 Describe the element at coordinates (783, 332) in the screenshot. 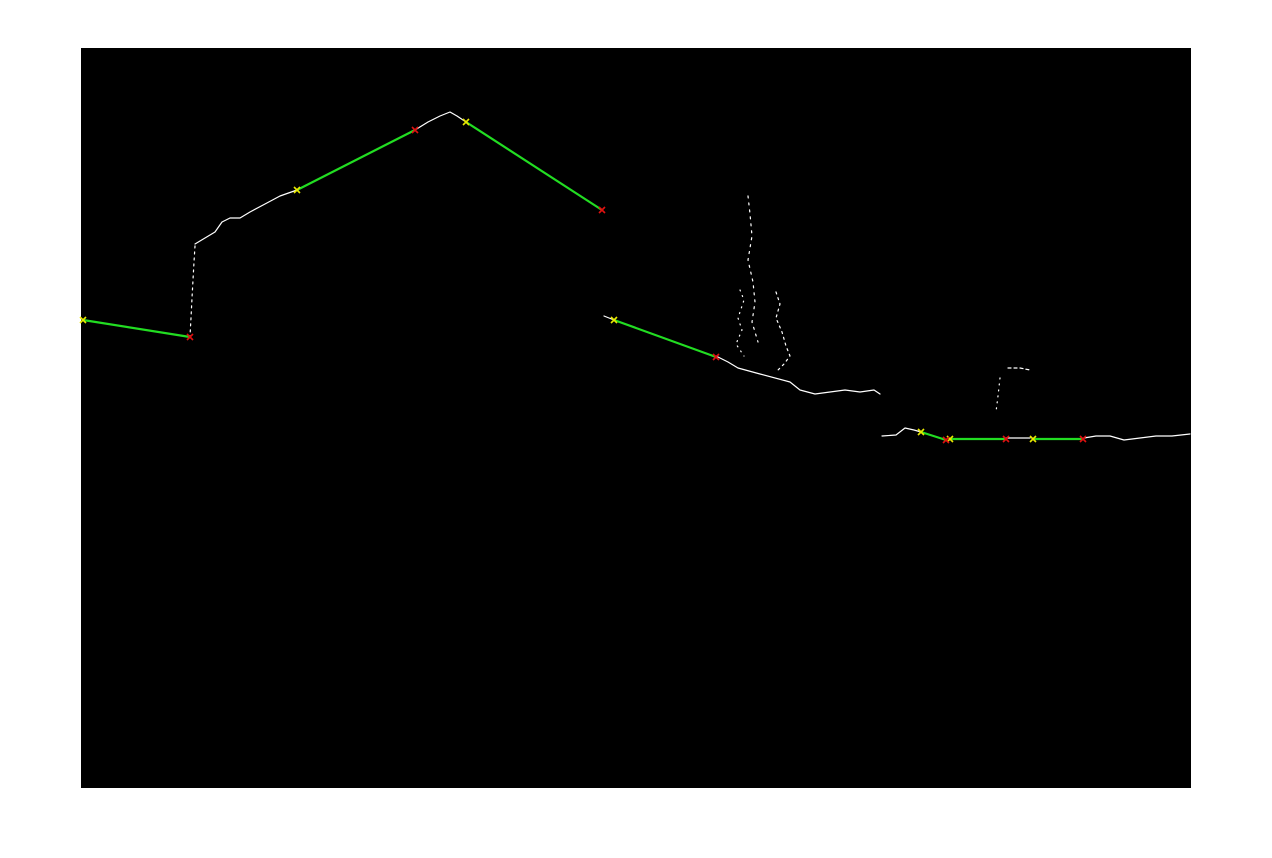

I see `edge-tree-right` at that location.